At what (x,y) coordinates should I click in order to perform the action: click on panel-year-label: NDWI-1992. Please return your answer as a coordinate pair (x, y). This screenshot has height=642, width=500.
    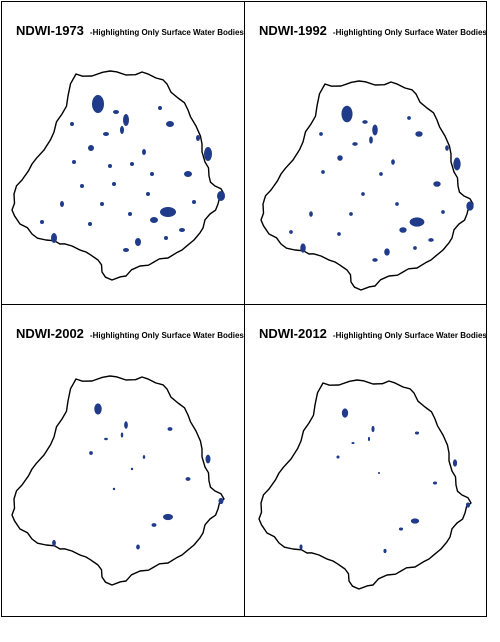
    Looking at the image, I should click on (293, 30).